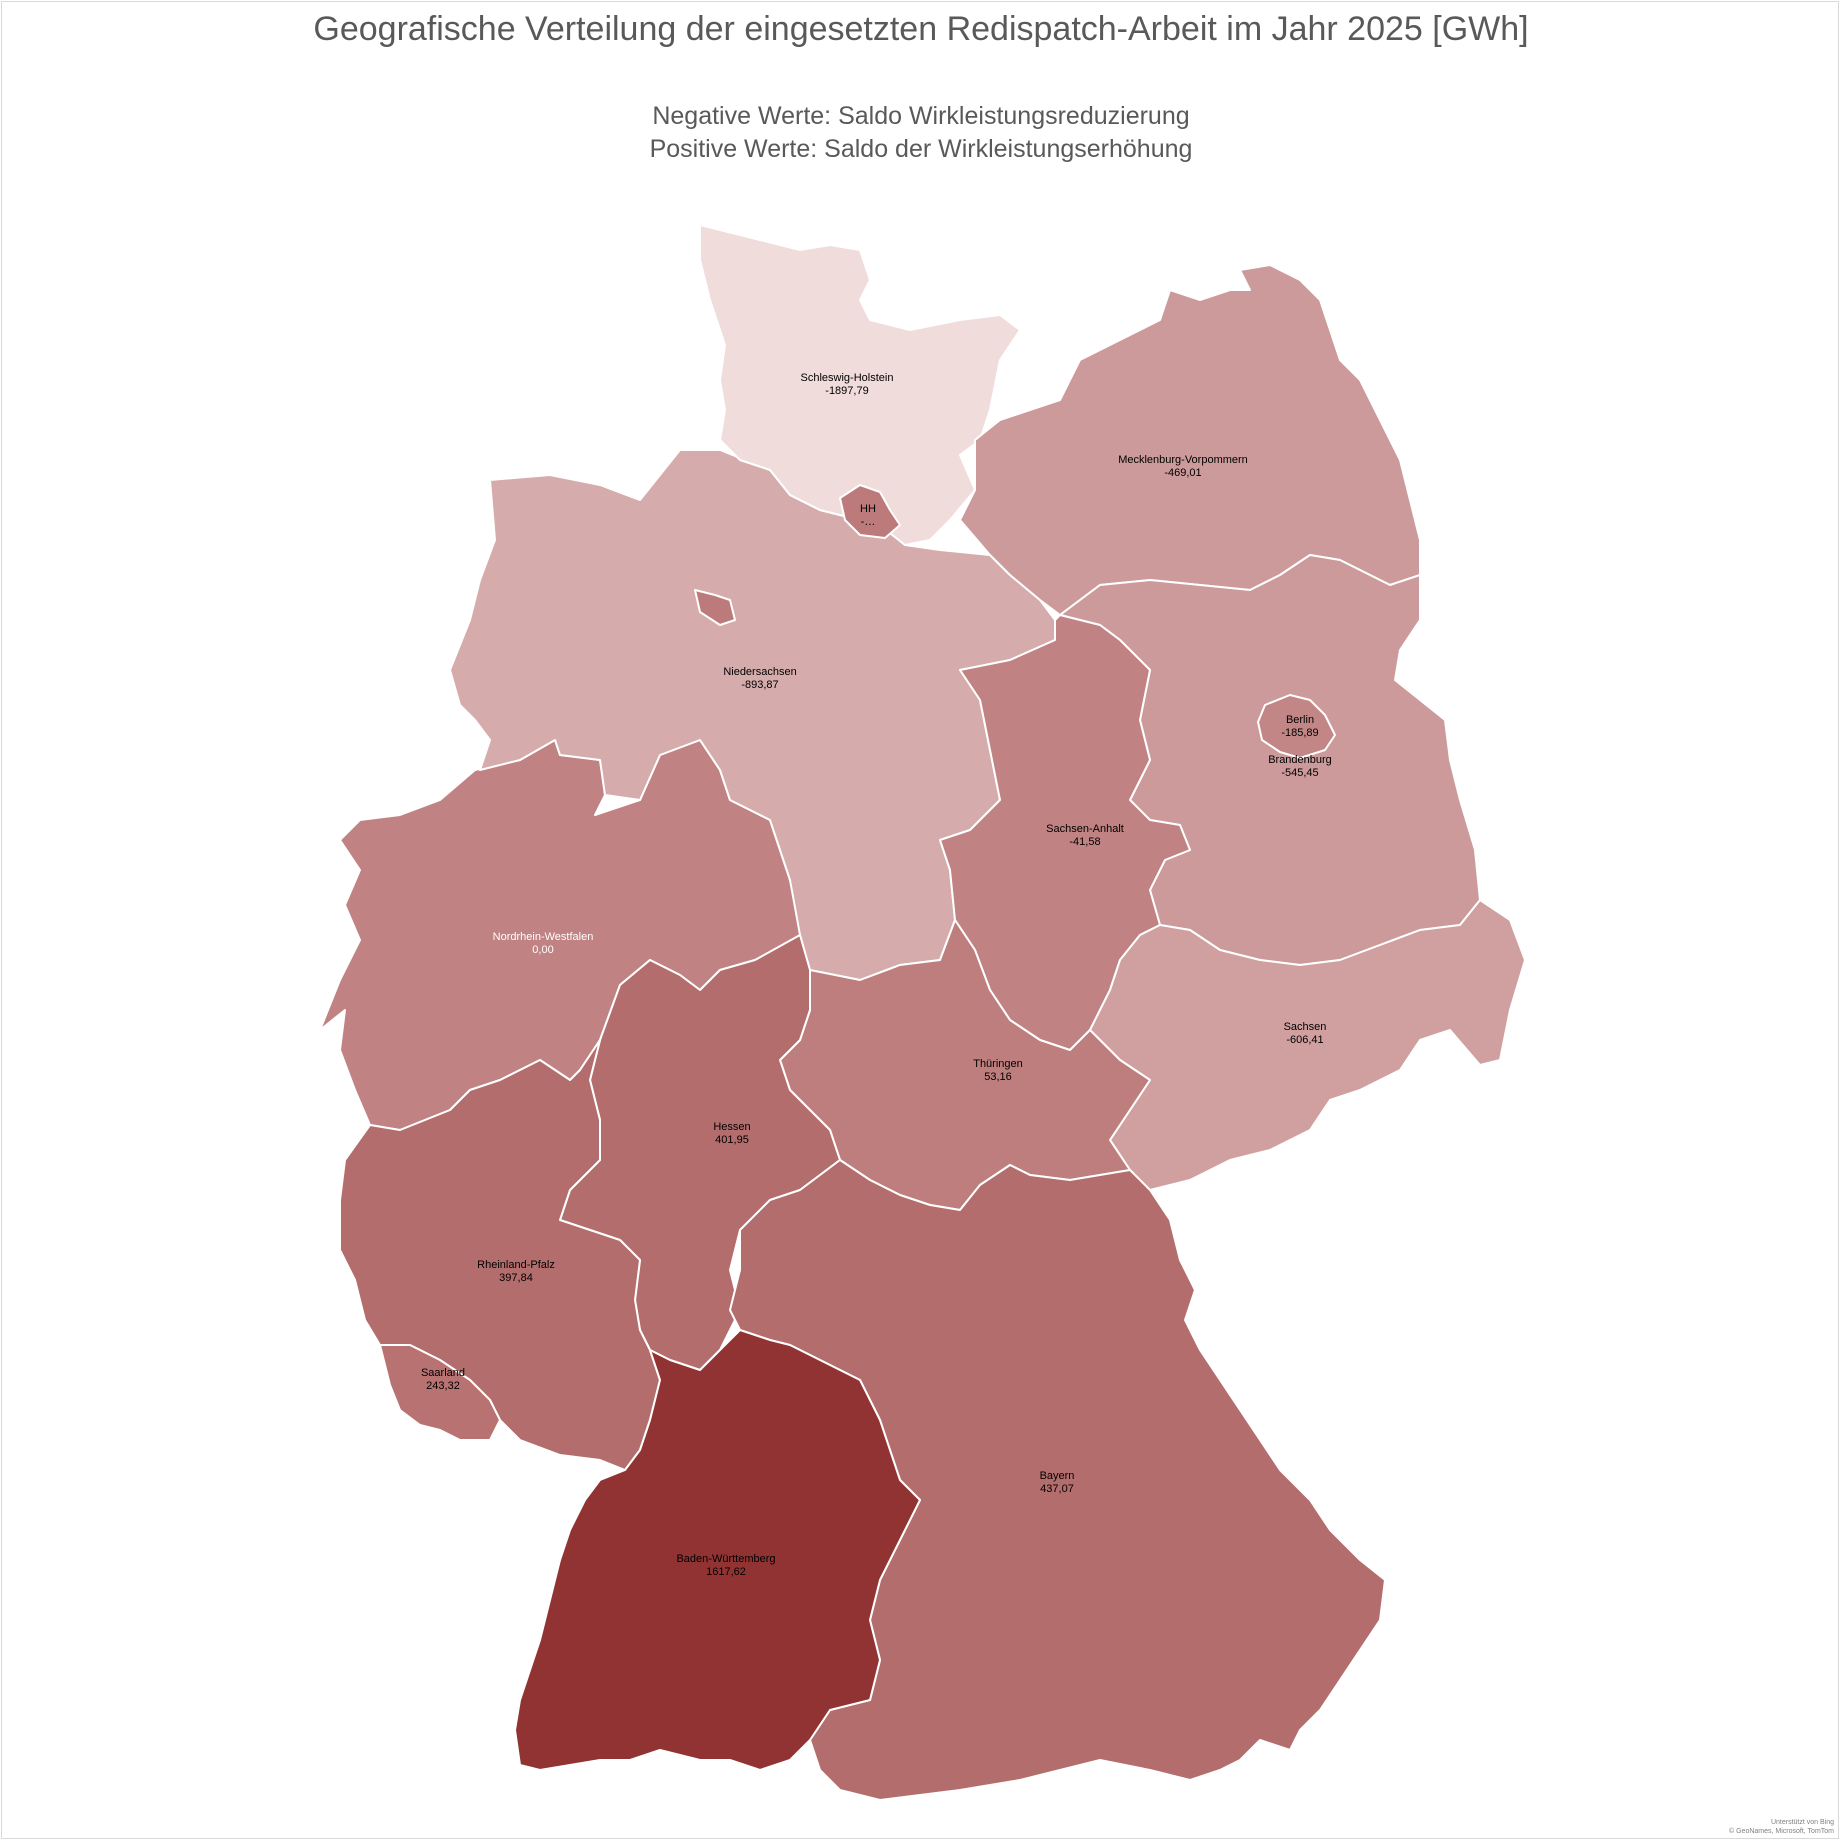 The image size is (1842, 1842). I want to click on region-hamburg, so click(870, 511).